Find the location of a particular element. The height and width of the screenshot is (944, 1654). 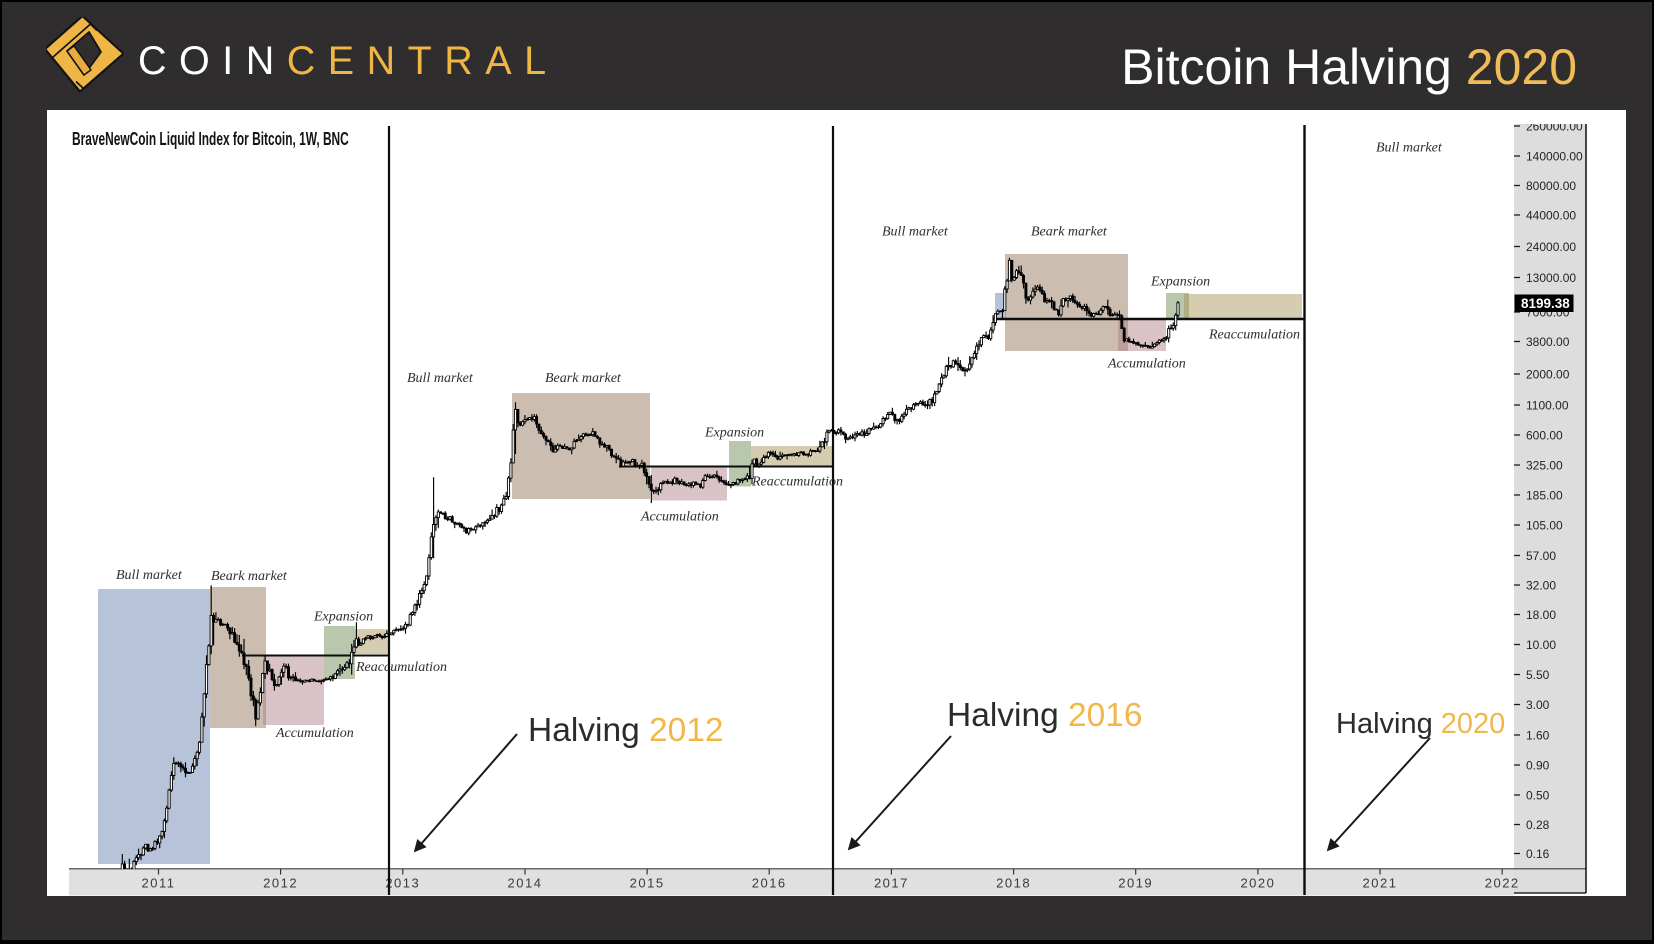

svg-text: 24000.00 is located at coordinates (1551, 247).